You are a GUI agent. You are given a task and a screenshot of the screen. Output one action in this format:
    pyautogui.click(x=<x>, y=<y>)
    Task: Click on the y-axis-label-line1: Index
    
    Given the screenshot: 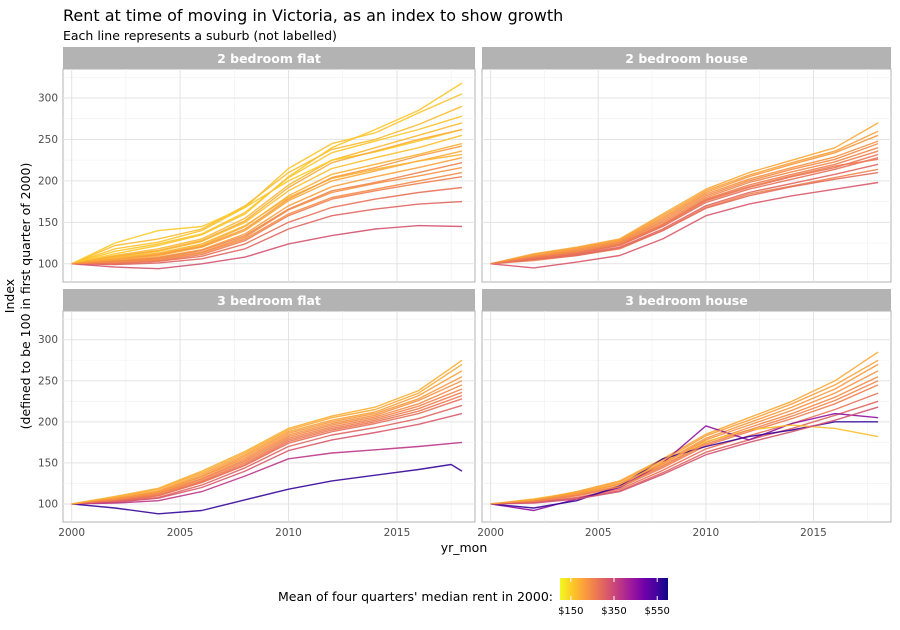 What is the action you would take?
    pyautogui.click(x=9, y=296)
    